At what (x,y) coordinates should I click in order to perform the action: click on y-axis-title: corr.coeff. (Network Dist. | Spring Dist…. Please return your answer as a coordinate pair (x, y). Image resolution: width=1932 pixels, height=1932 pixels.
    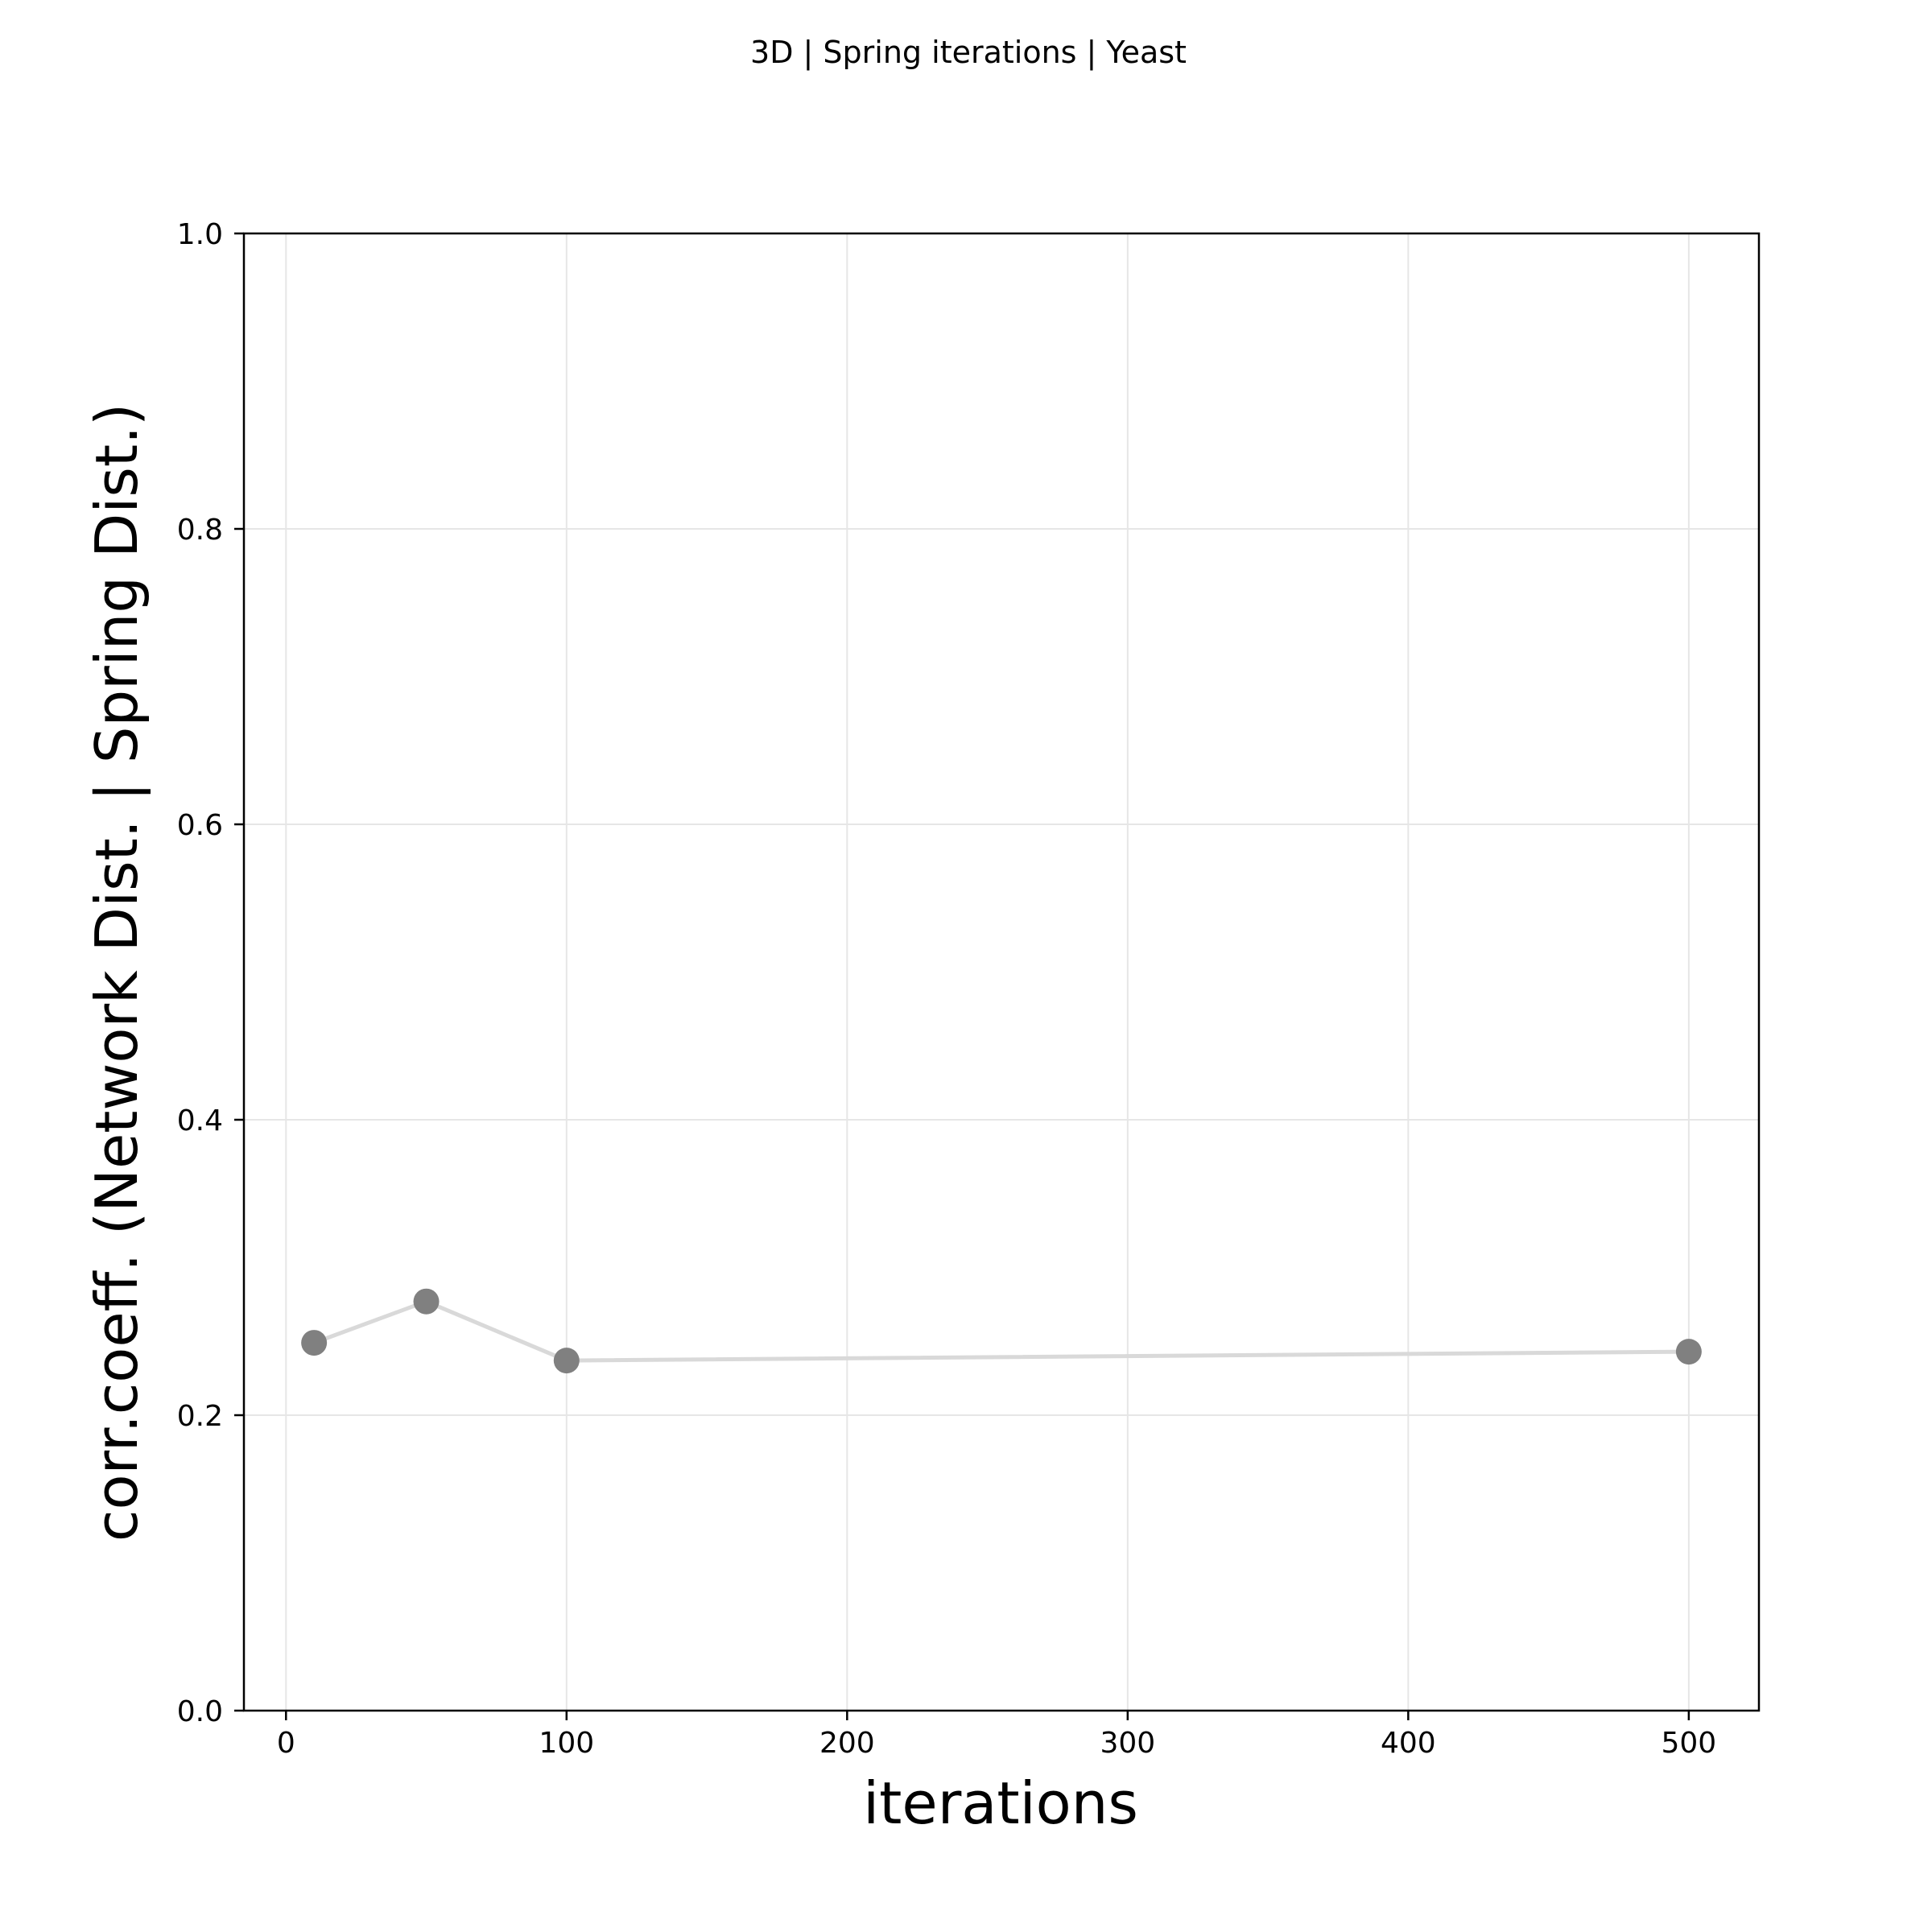
    Looking at the image, I should click on (117, 972).